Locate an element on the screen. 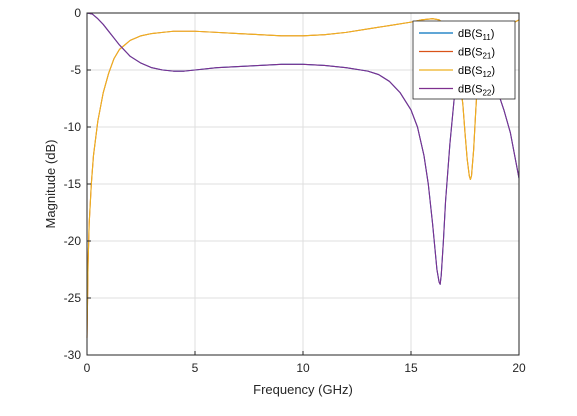 This screenshot has width=577, height=416. y-tick-label: 0 is located at coordinates (77, 13).